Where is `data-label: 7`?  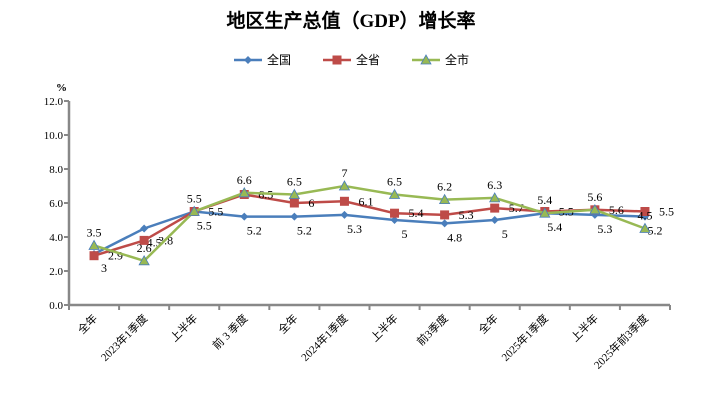
data-label: 7 is located at coordinates (344, 173).